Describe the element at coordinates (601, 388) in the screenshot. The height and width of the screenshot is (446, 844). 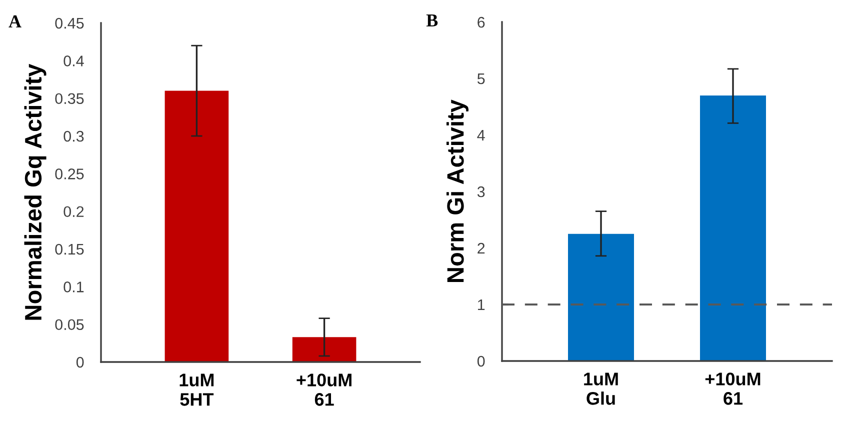
I see `x-tick-label: 1uM Glu` at that location.